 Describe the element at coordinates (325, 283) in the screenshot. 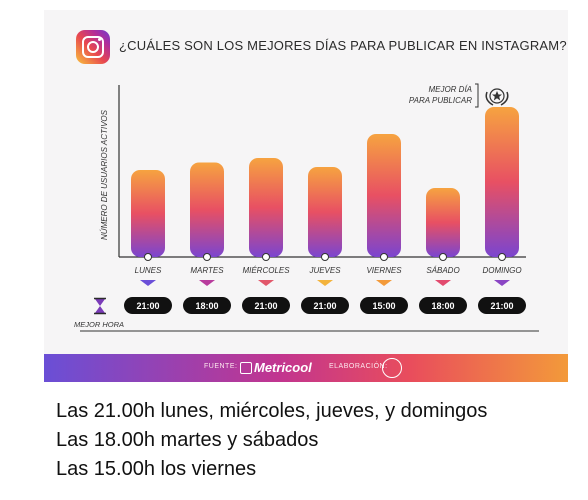

I see `arrow-jueves` at that location.